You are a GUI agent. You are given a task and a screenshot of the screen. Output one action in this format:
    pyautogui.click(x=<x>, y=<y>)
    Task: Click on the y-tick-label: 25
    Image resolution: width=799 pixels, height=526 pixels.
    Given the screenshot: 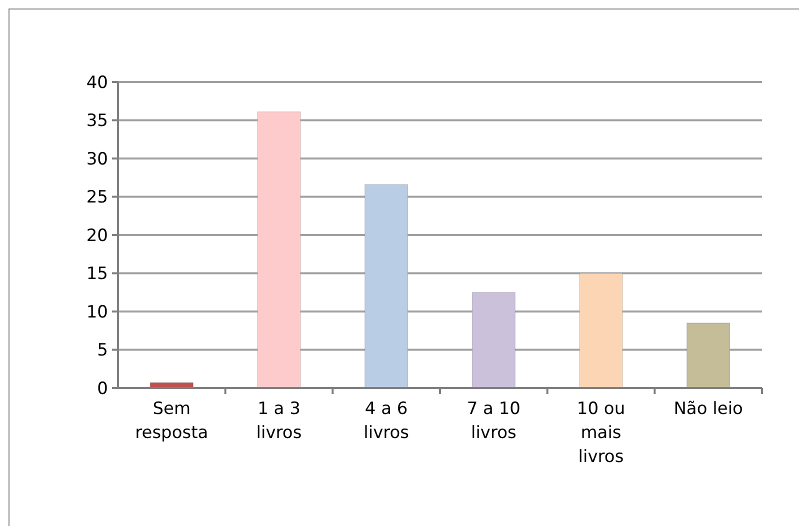 What is the action you would take?
    pyautogui.click(x=97, y=198)
    